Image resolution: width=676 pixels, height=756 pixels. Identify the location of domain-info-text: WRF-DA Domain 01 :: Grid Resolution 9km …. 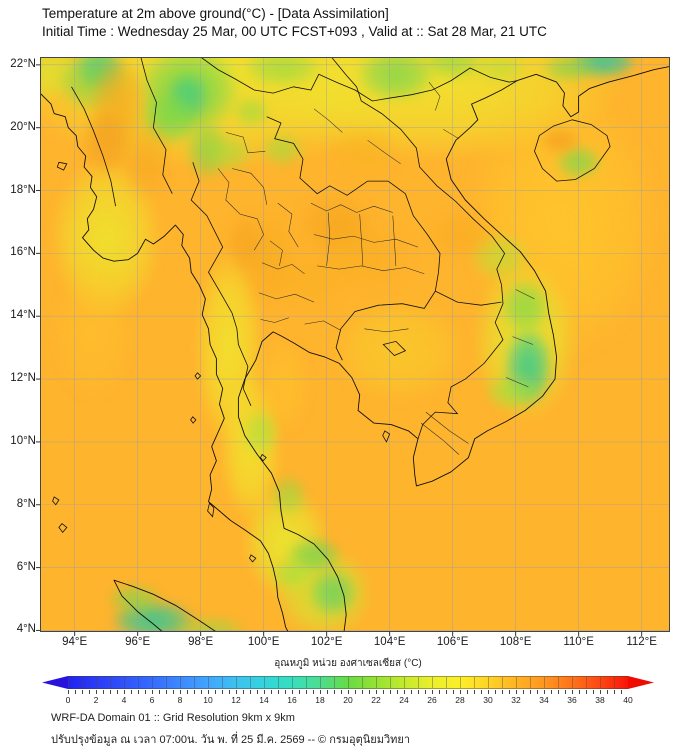
(173, 718).